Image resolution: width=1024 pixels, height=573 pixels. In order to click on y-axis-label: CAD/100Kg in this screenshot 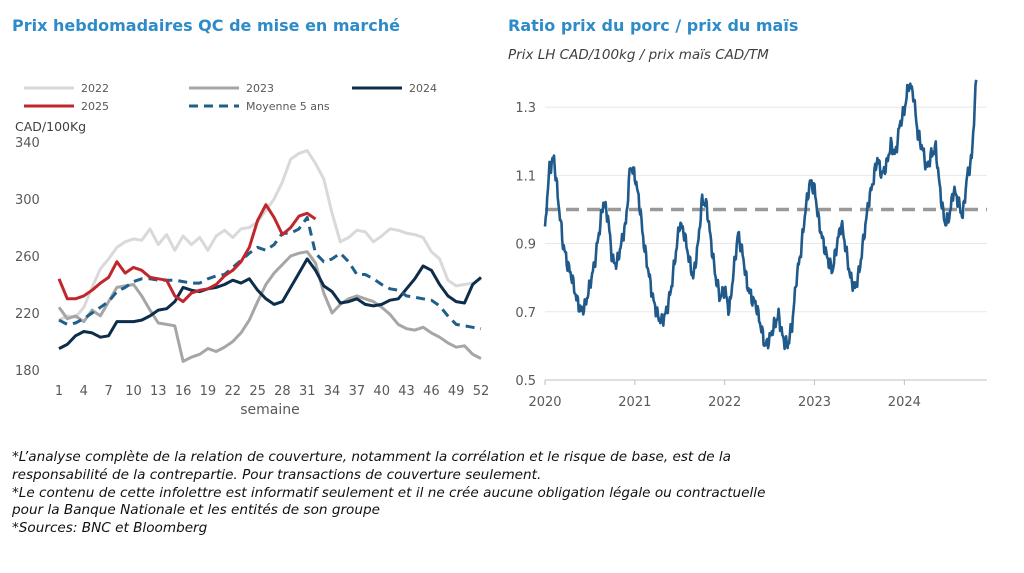, I will do `click(50, 126)`.